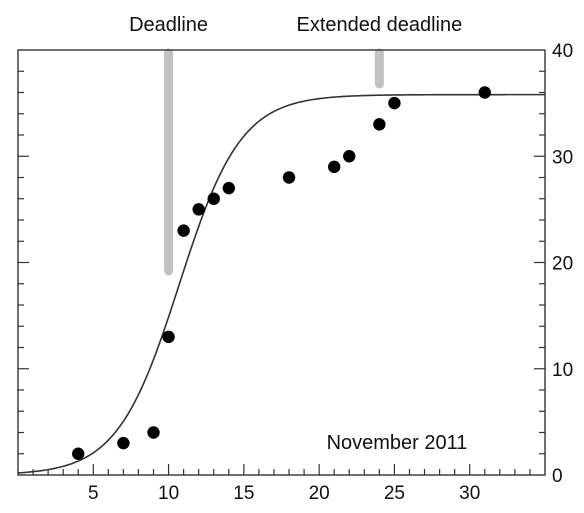 The image size is (584, 513). Describe the element at coordinates (168, 25) in the screenshot. I see `deadline-label: Deadline` at that location.